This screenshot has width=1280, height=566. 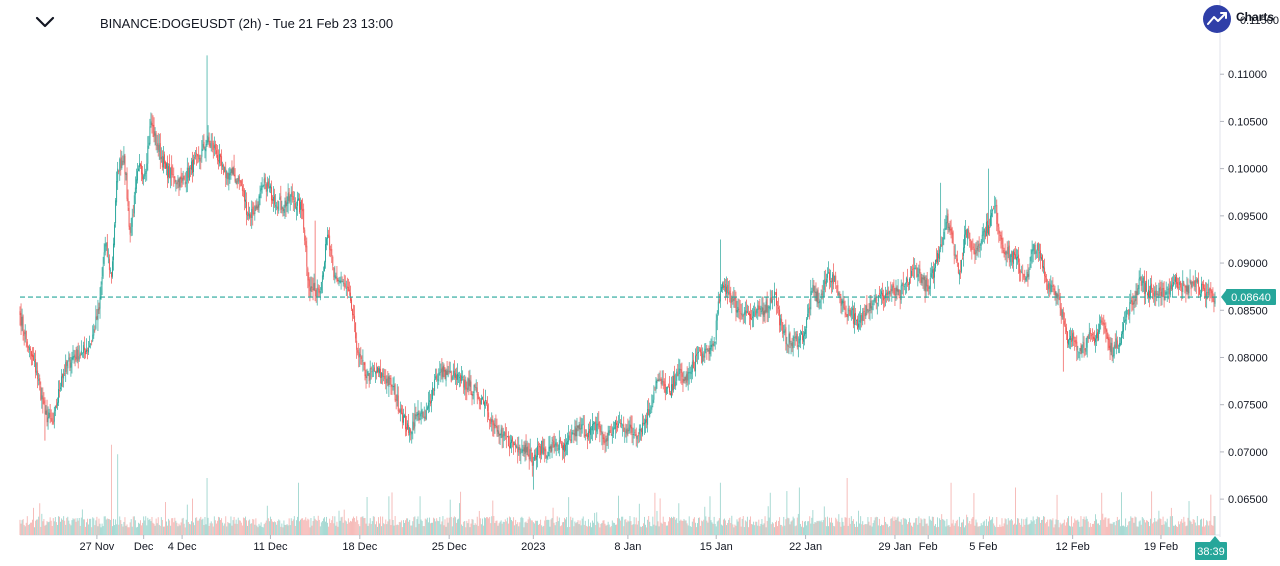 I want to click on app-logo-icon, so click(x=1217, y=19).